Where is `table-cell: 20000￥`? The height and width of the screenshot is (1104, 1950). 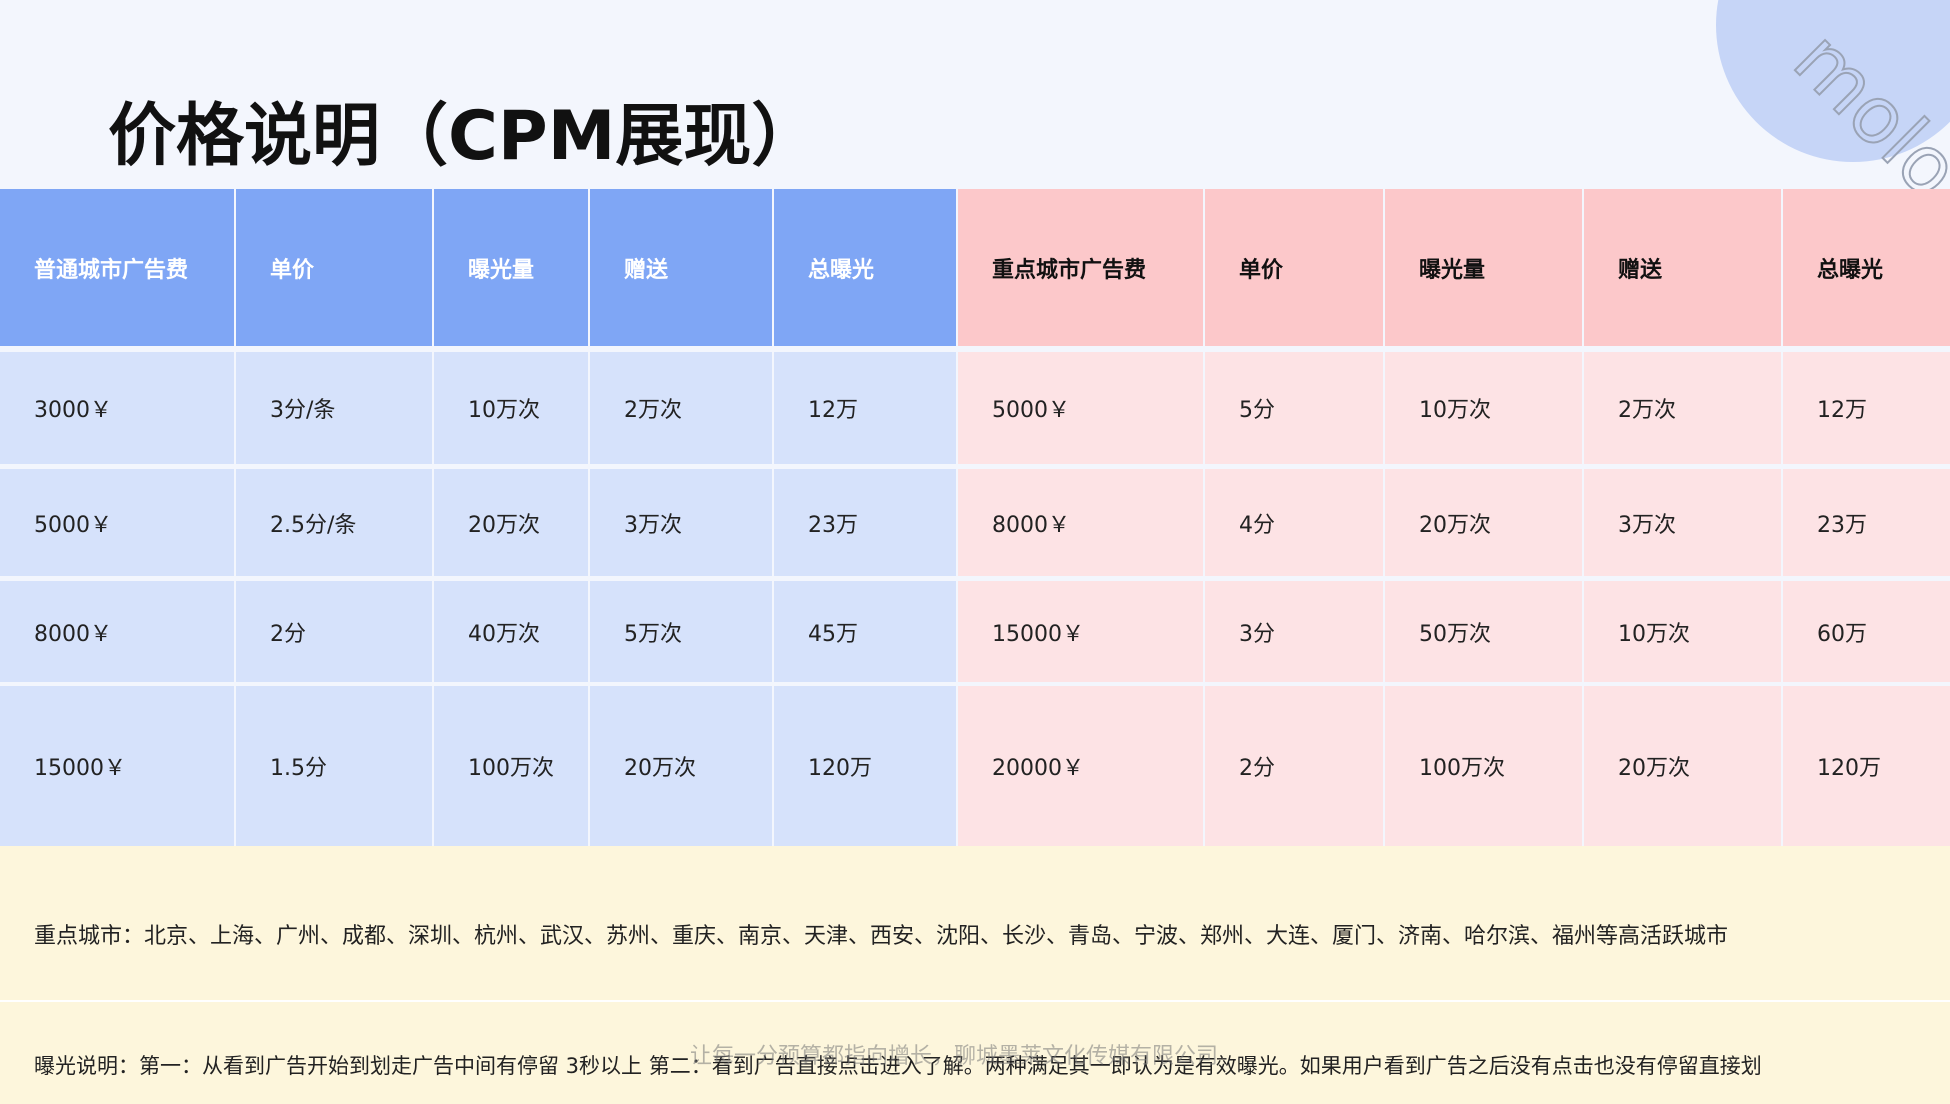 table-cell: 20000￥ is located at coordinates (1080, 766).